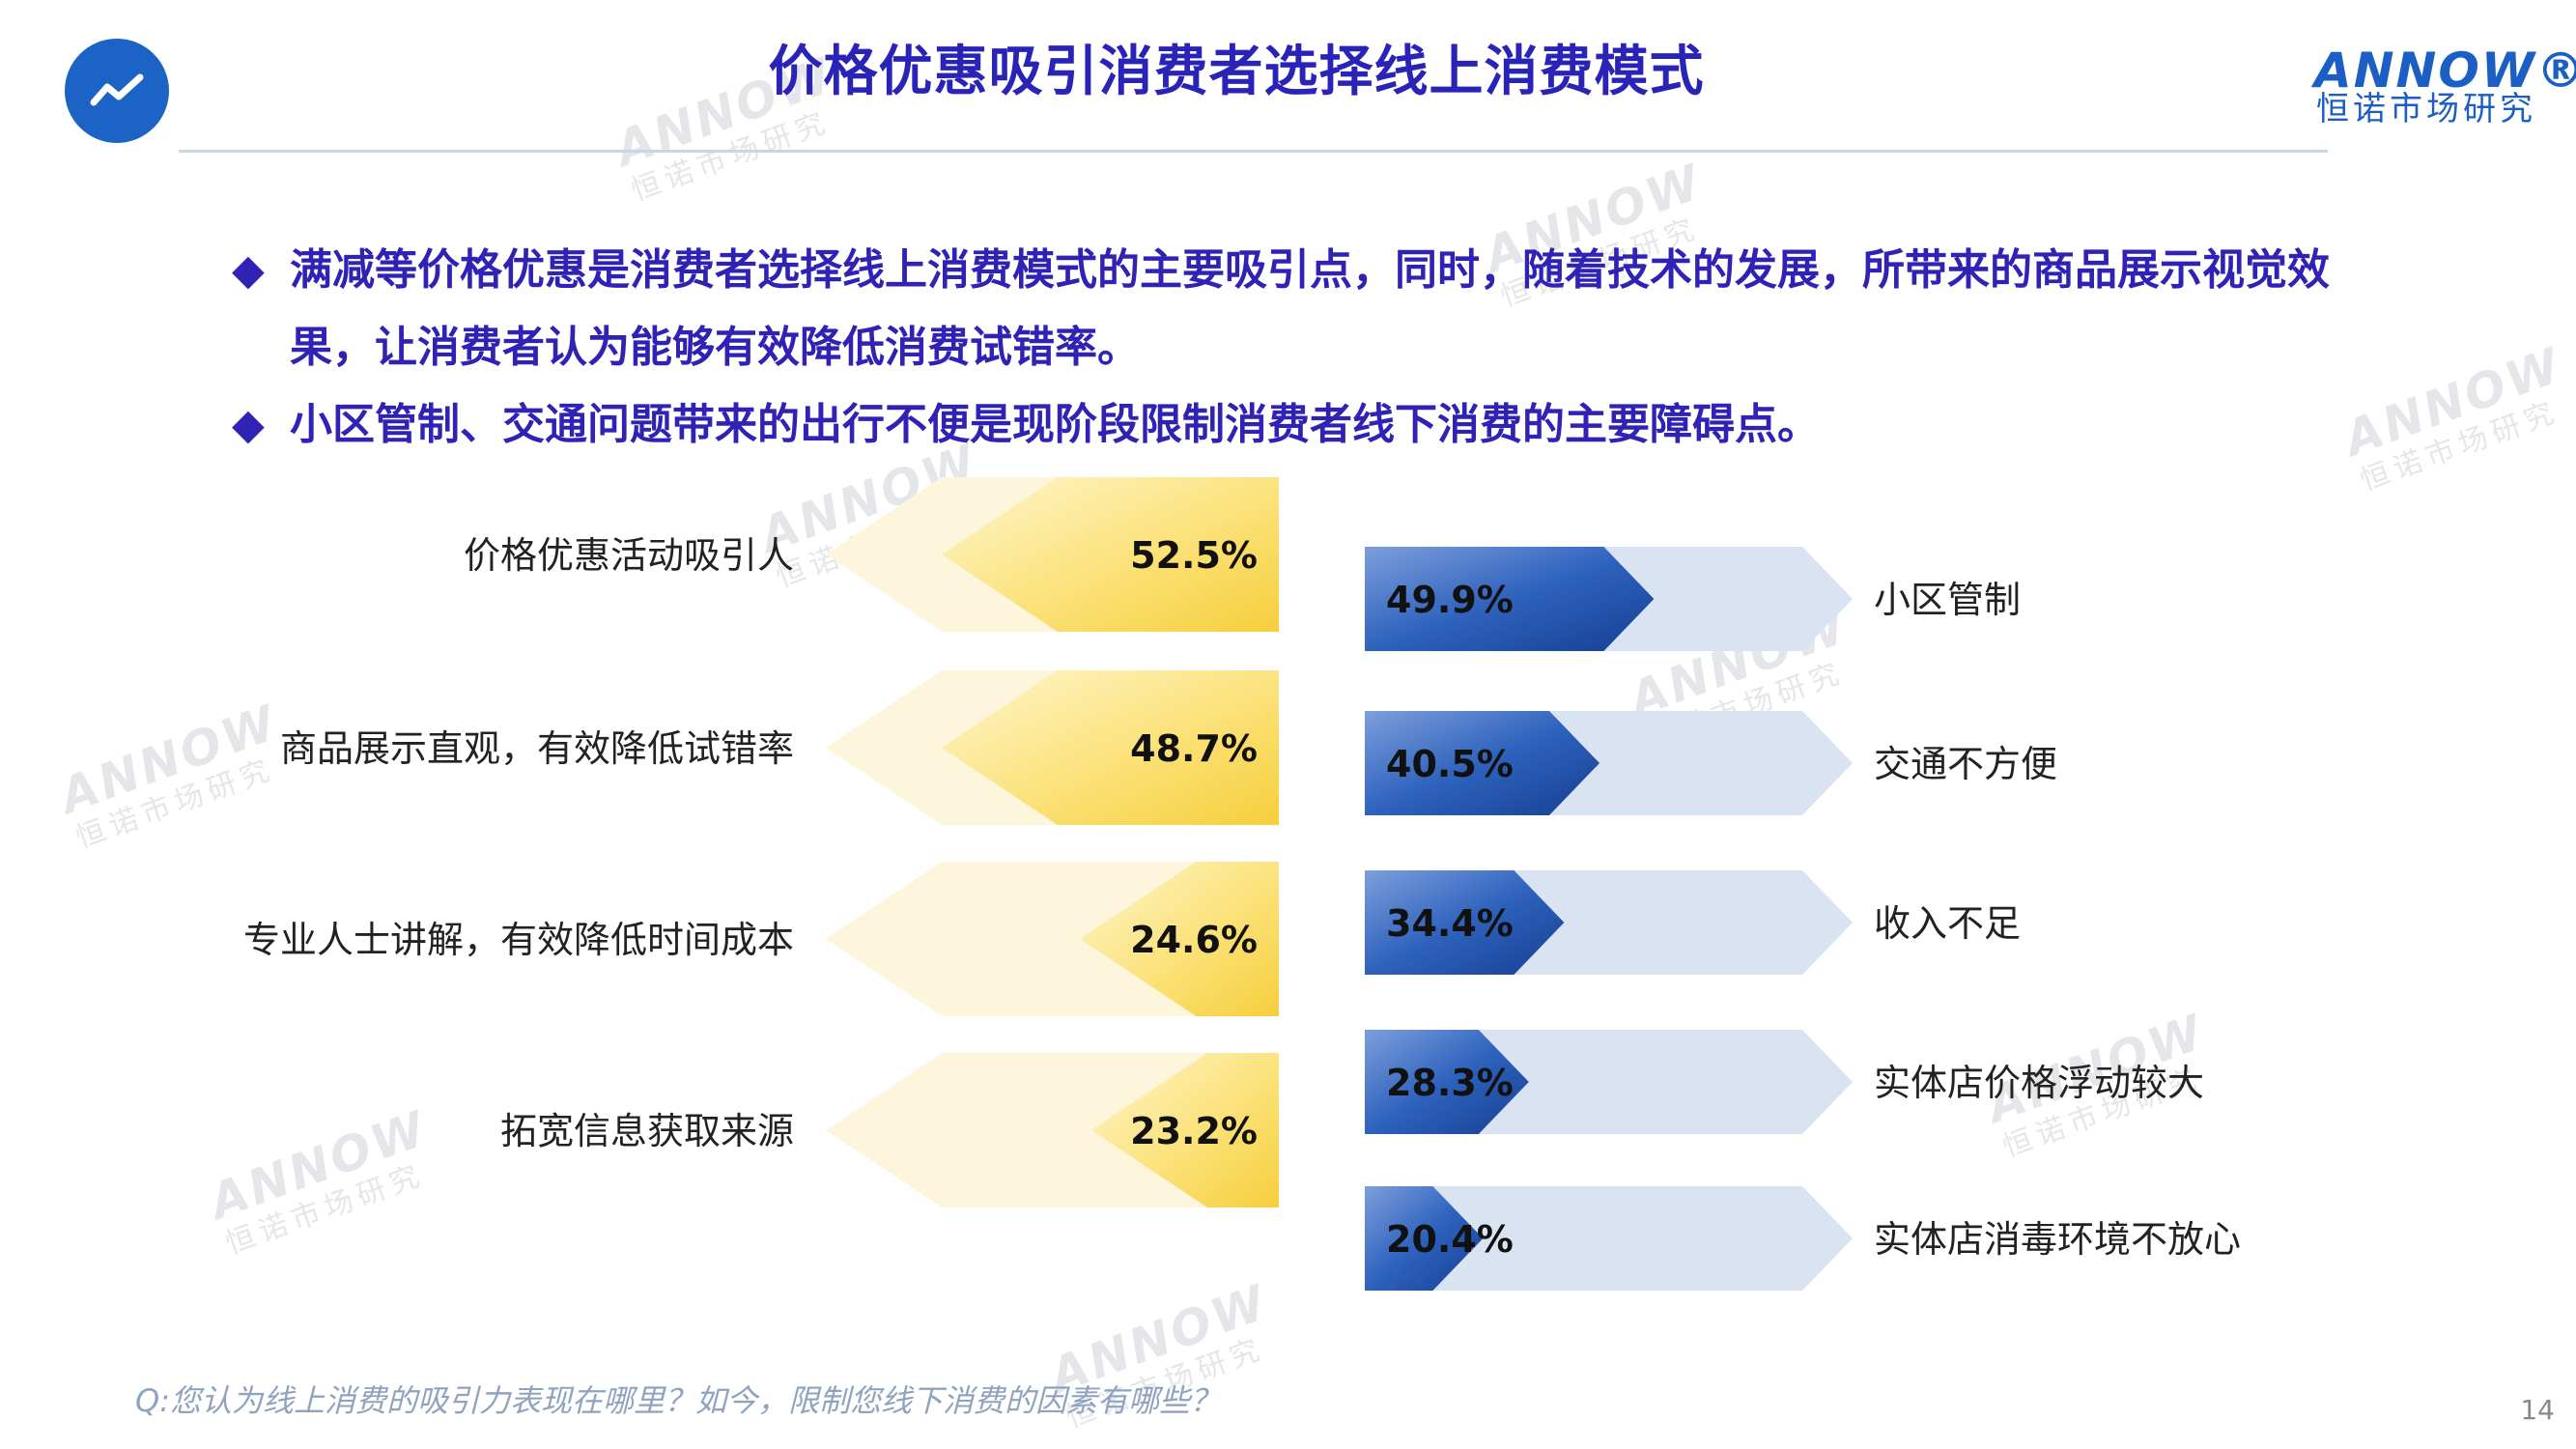  Describe the element at coordinates (1194, 1131) in the screenshot. I see `data-label: 23.2%` at that location.